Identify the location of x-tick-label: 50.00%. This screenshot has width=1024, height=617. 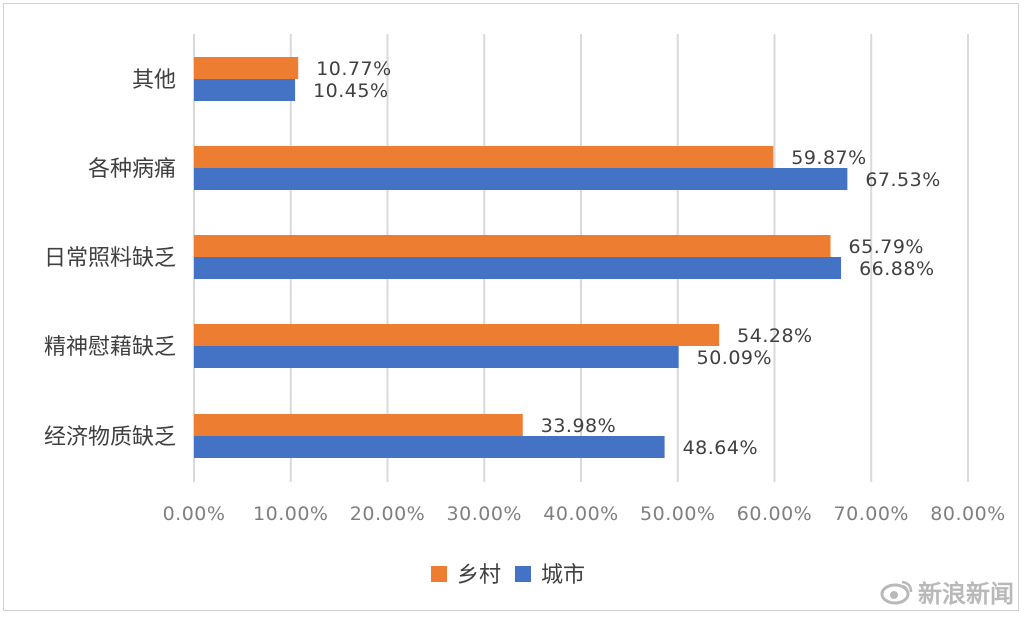
(677, 514).